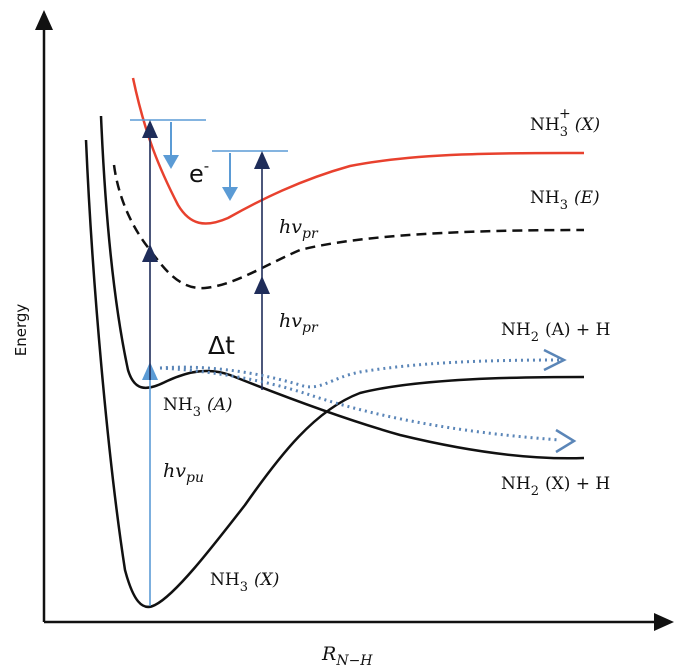  I want to click on svg-text:NH3(E): NH3 (E), so click(565, 200).